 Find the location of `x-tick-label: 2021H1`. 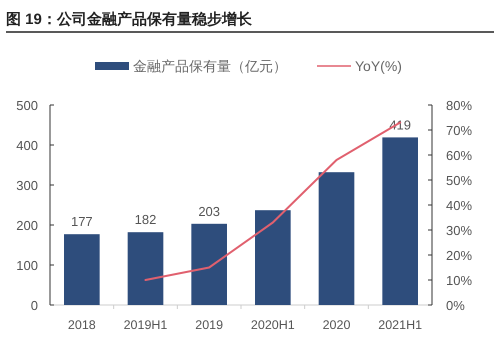

x-tick-label: 2021H1 is located at coordinates (400, 325).